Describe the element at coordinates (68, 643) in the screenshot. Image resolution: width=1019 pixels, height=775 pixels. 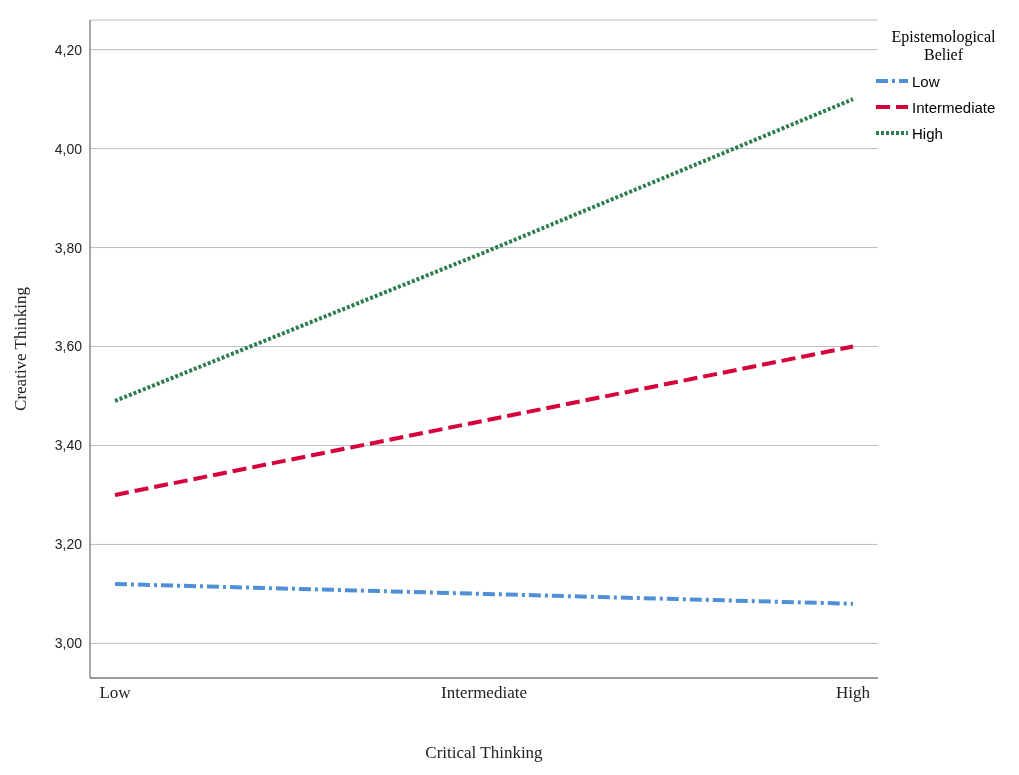
I see `y-tick-label: 3,00` at that location.